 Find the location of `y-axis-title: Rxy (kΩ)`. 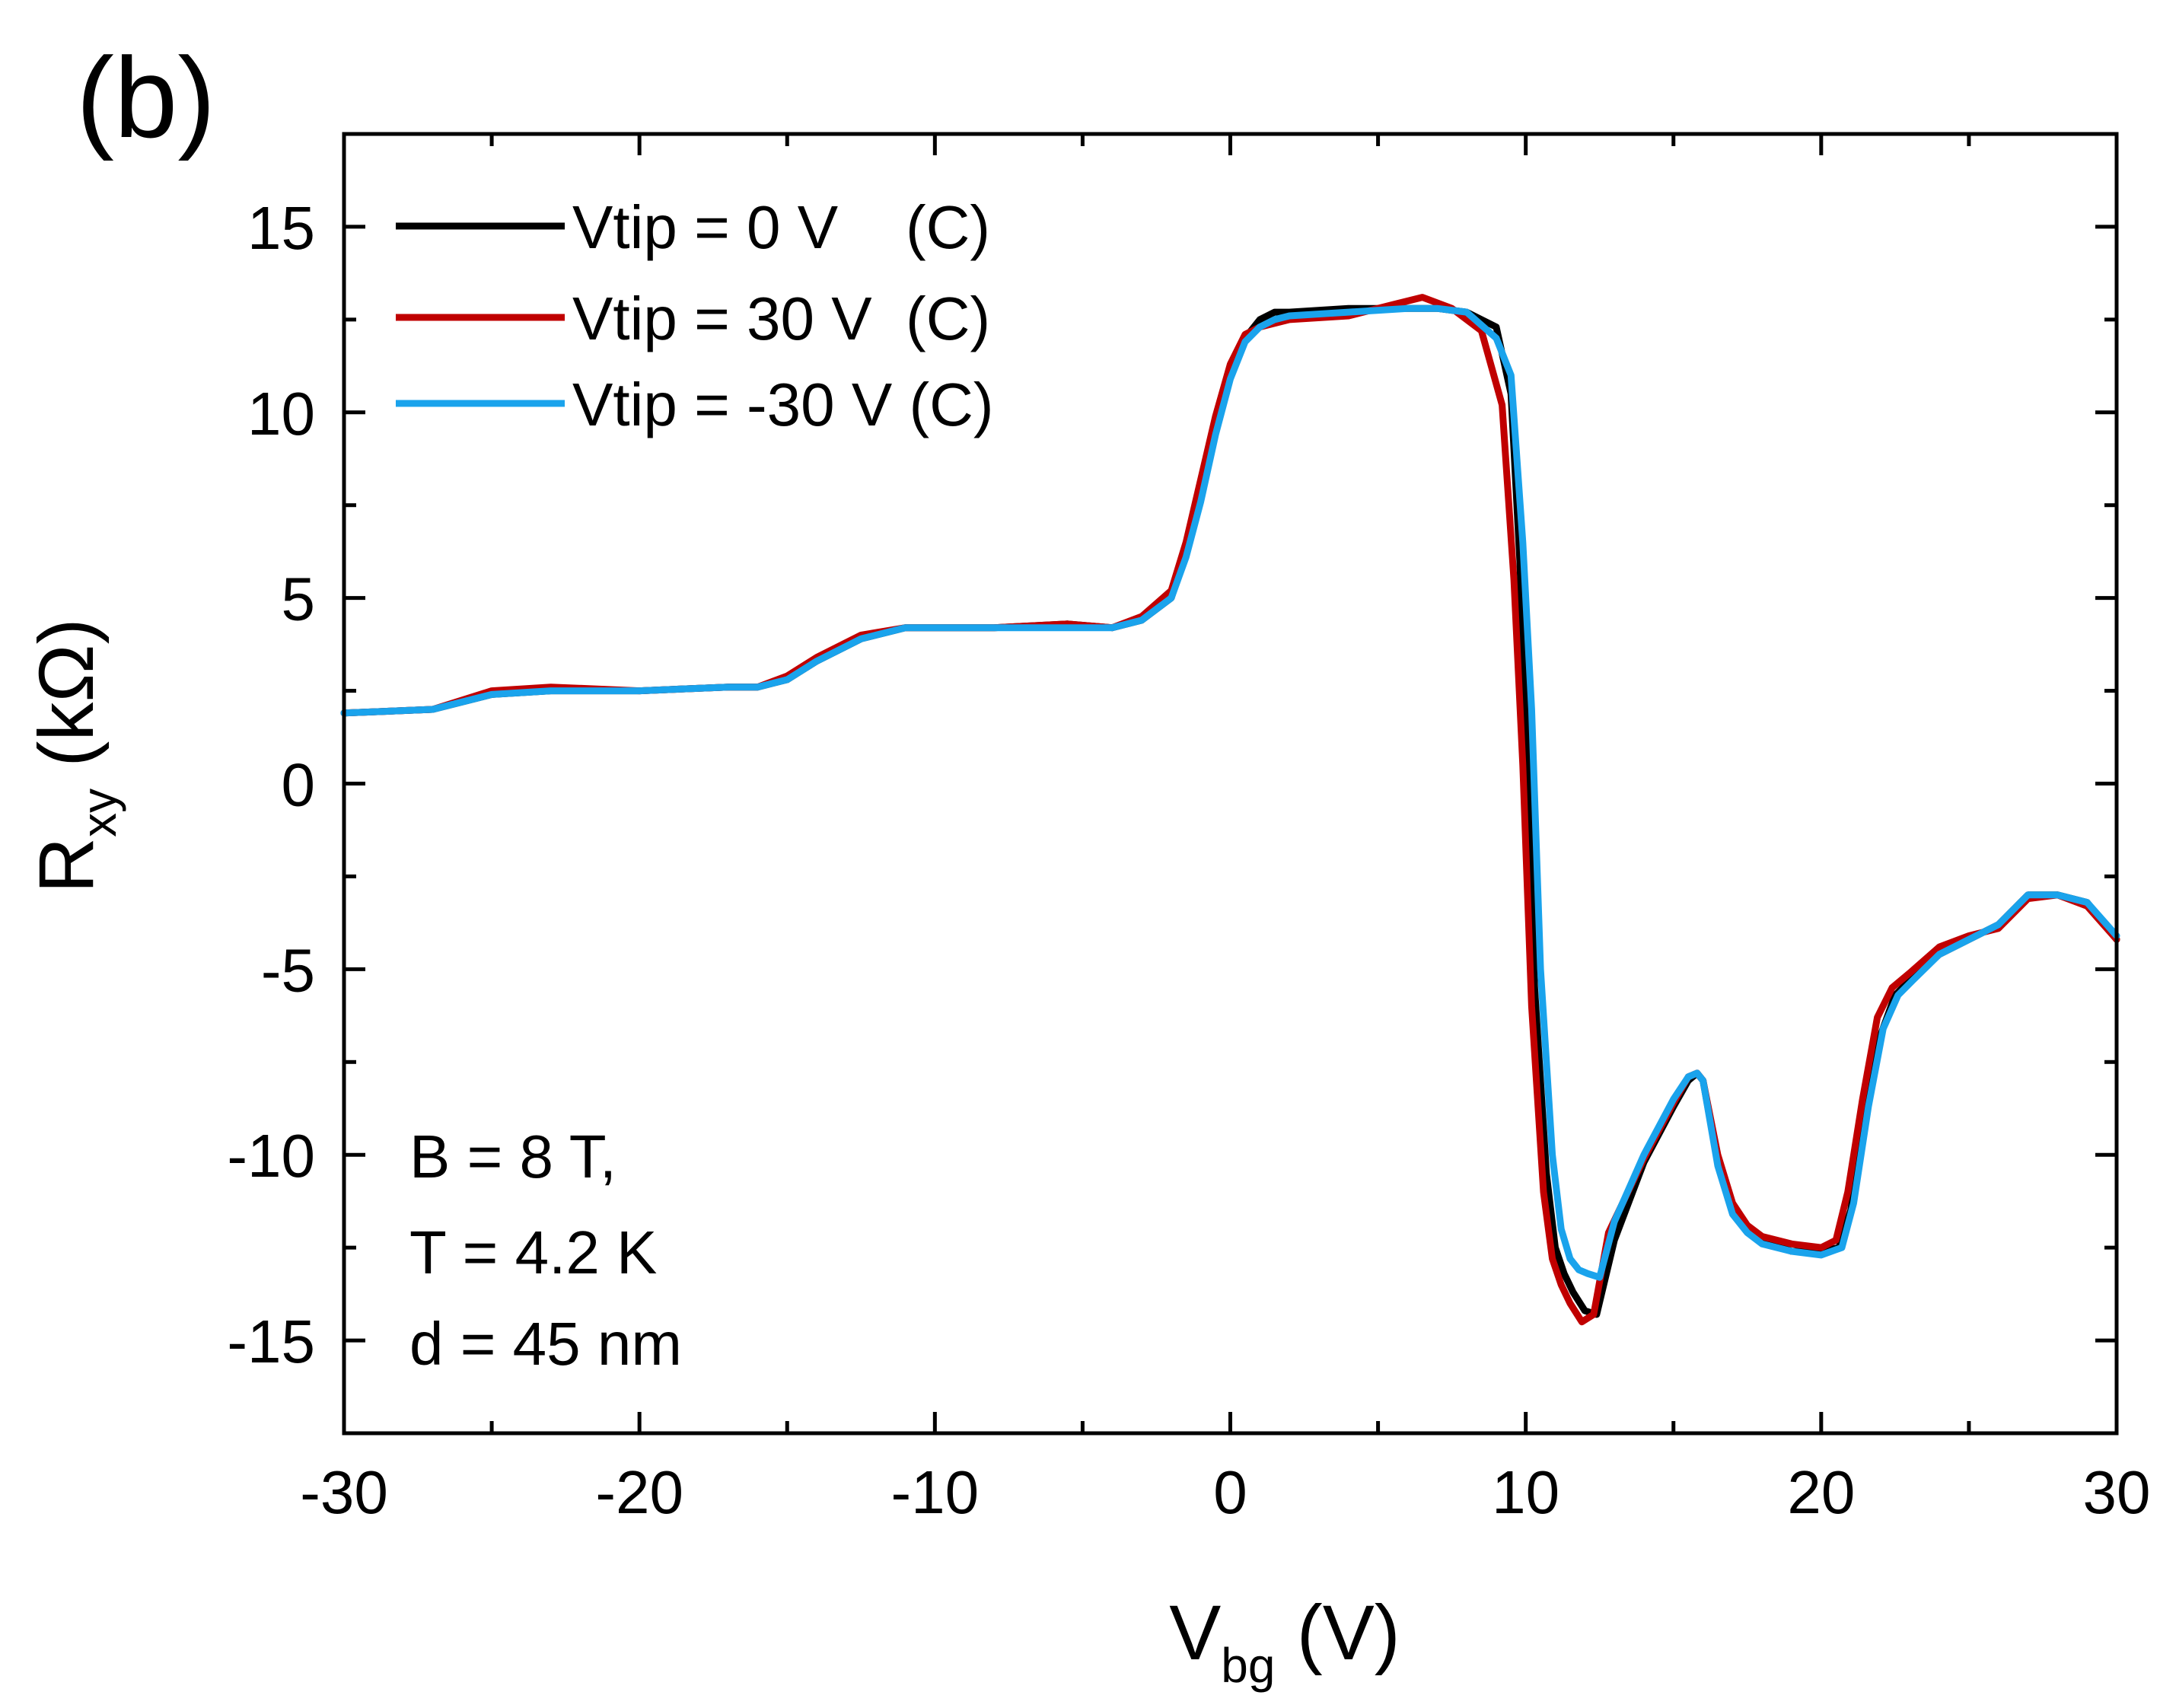

y-axis-title: Rxy (kΩ) is located at coordinates (74, 755).